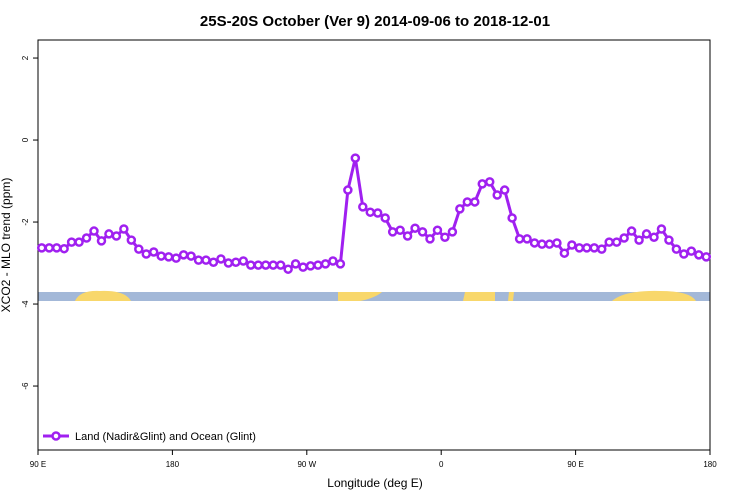 The width and height of the screenshot is (750, 500). I want to click on y-tick-label: 0, so click(25, 139).